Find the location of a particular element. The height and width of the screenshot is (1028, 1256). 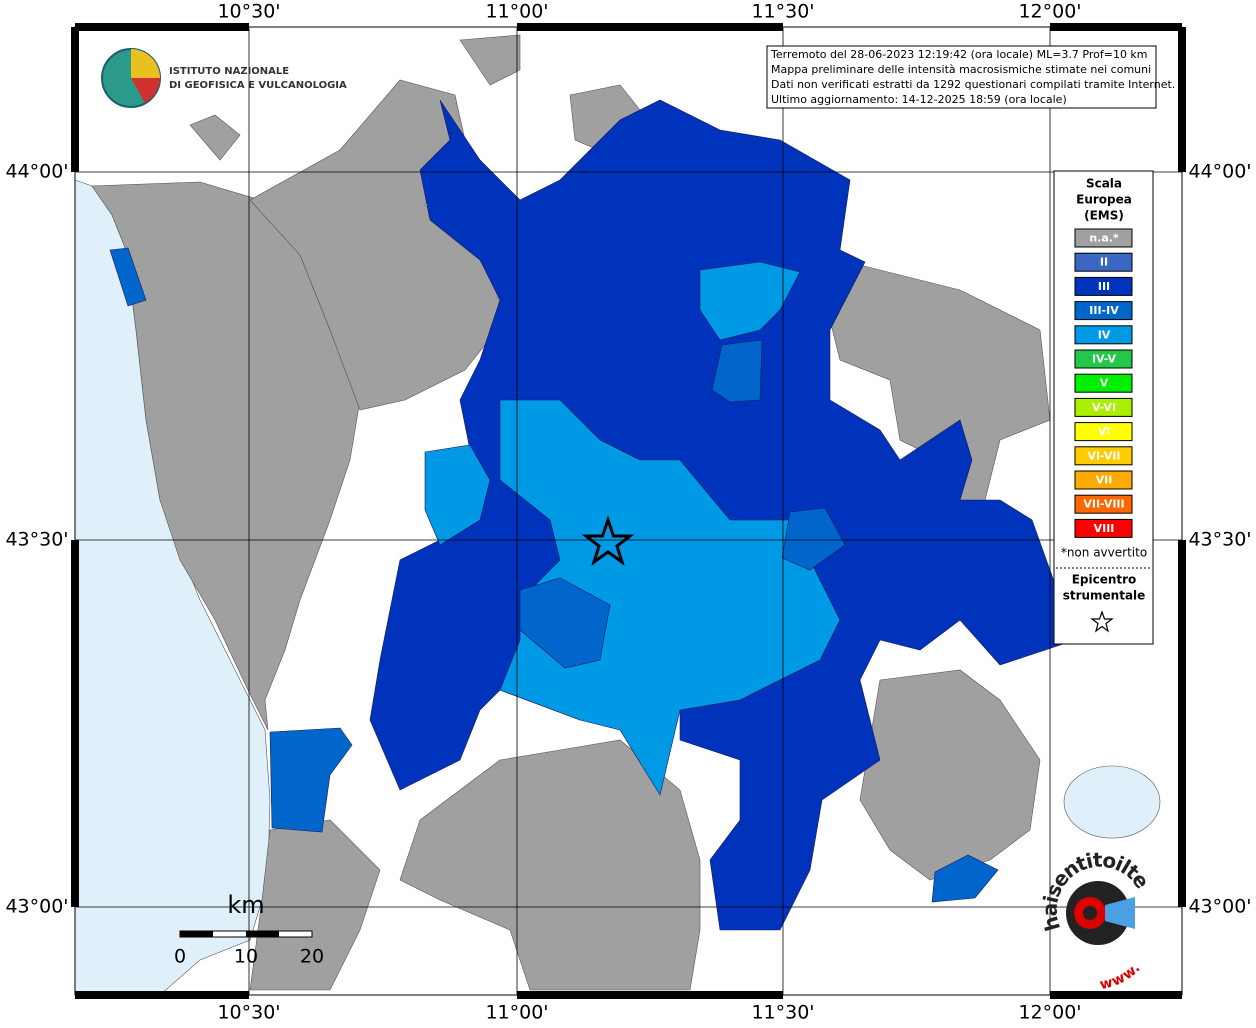

legend-title: Europea is located at coordinates (1104, 200).